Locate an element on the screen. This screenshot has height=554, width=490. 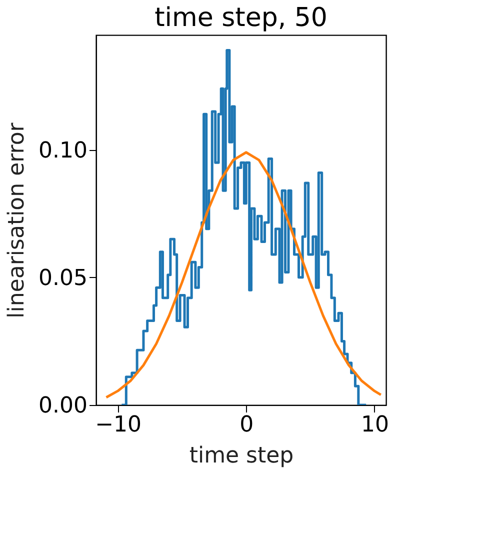
x-tick-label: 0 is located at coordinates (247, 425).